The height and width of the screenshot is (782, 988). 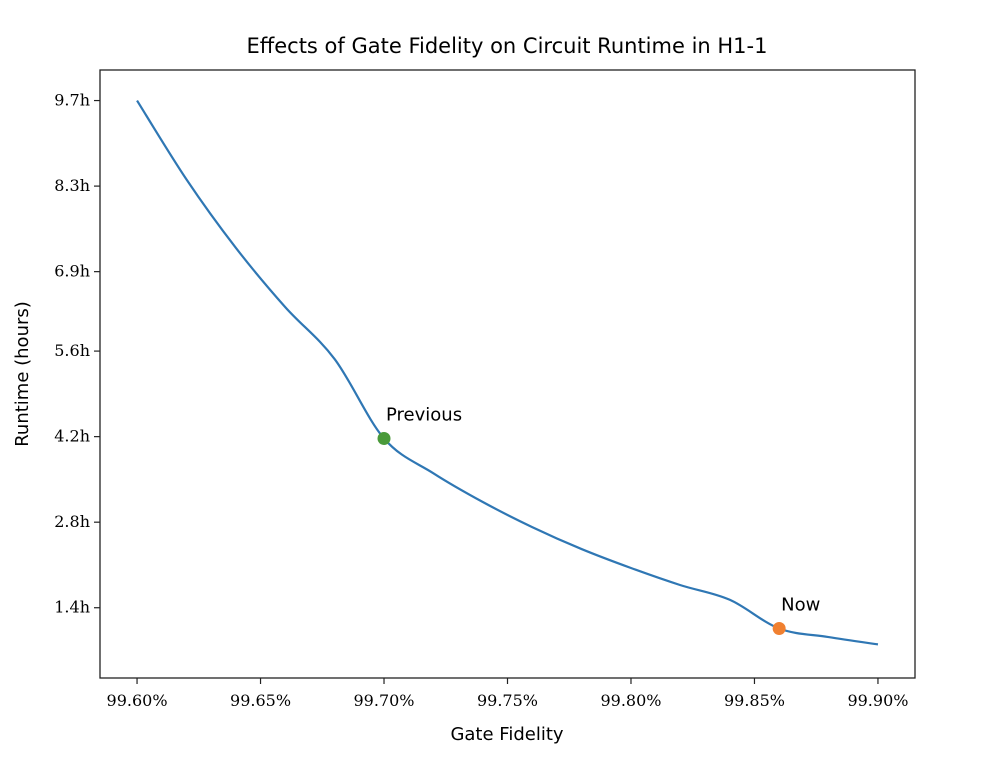 What do you see at coordinates (72, 436) in the screenshot?
I see `y-tick-label: 4.2h` at bounding box center [72, 436].